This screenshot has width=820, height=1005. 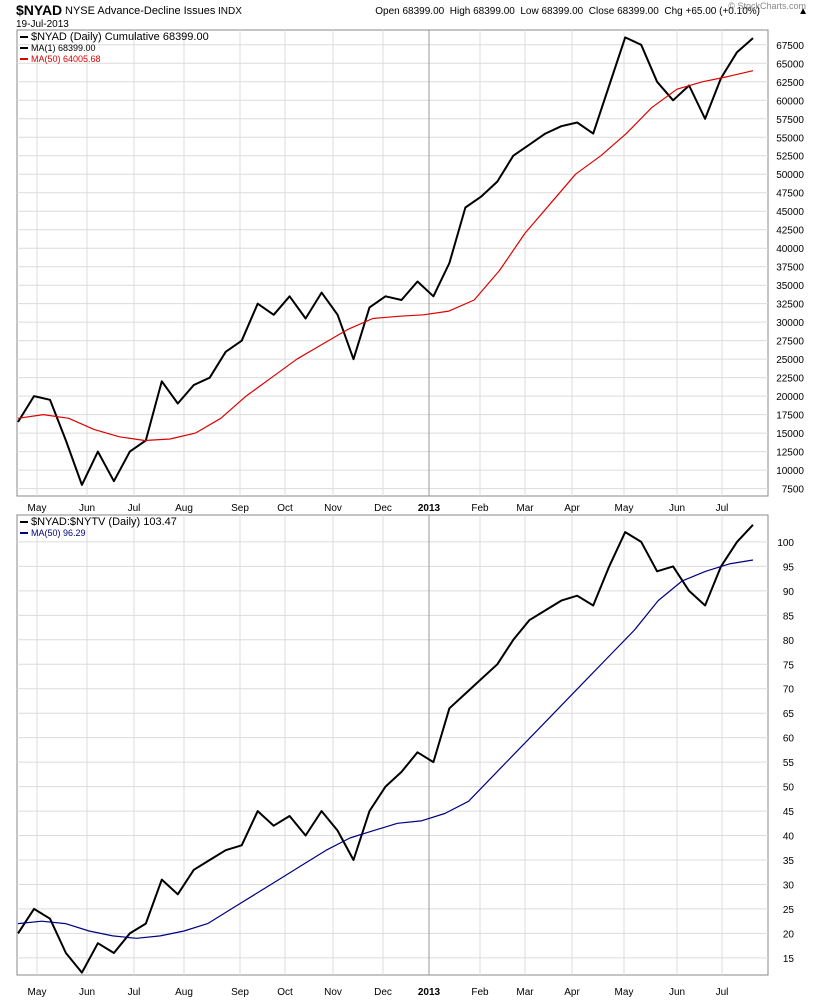 I want to click on y-tick-label: 22500, so click(x=790, y=379).